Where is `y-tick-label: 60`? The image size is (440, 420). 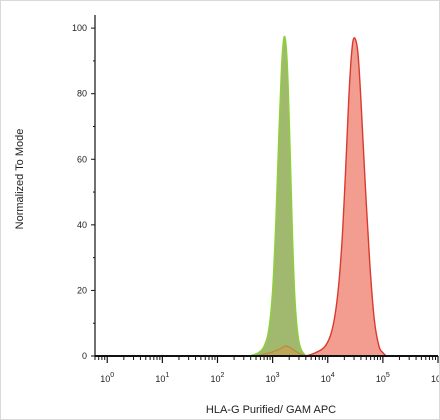
y-tick-label: 60 is located at coordinates (82, 159).